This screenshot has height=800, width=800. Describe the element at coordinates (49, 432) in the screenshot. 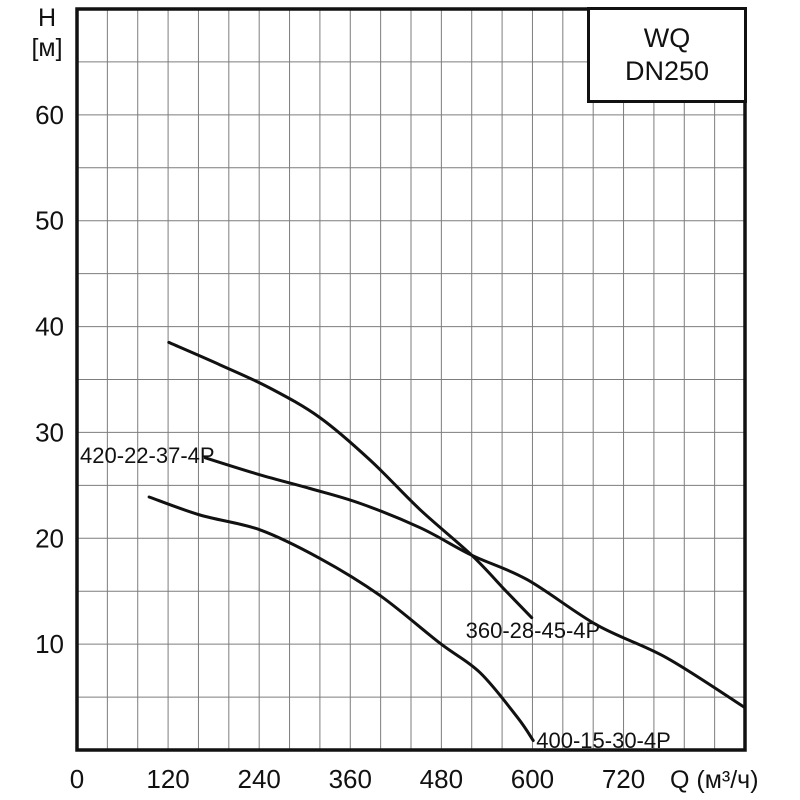

I see `y-tick-label: 30` at that location.